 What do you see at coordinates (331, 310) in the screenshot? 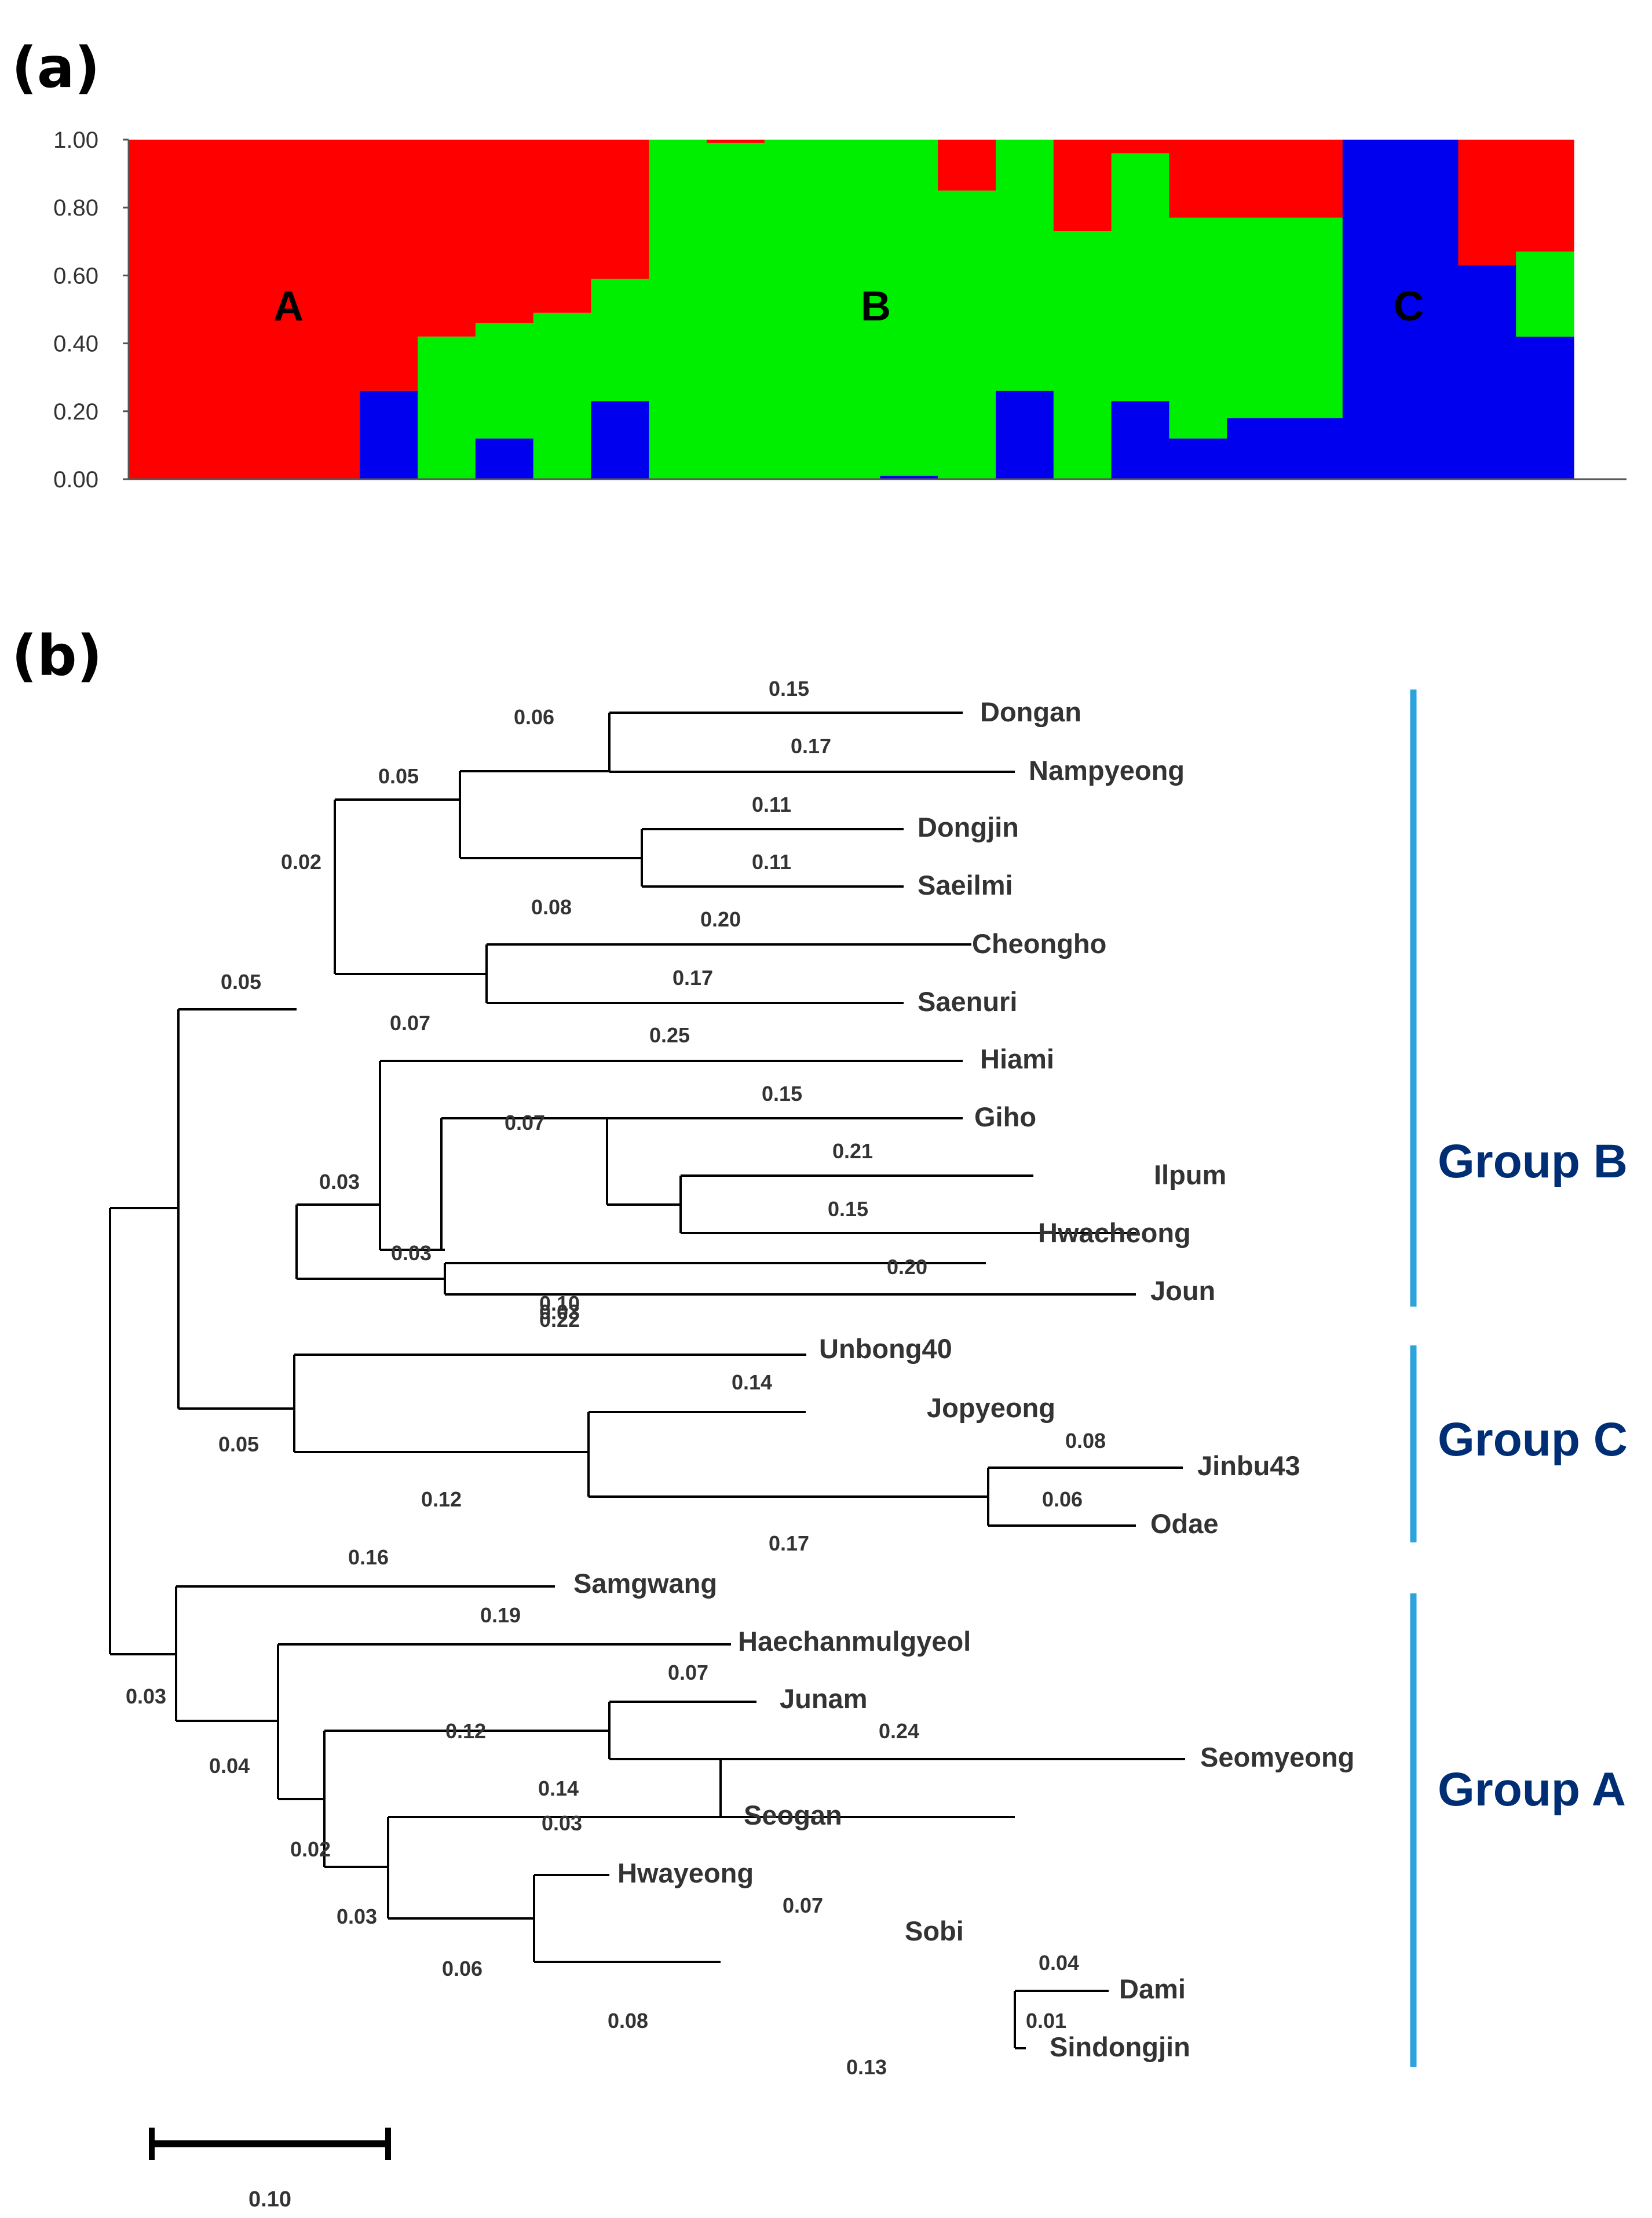
I see `bar-4-red` at bounding box center [331, 310].